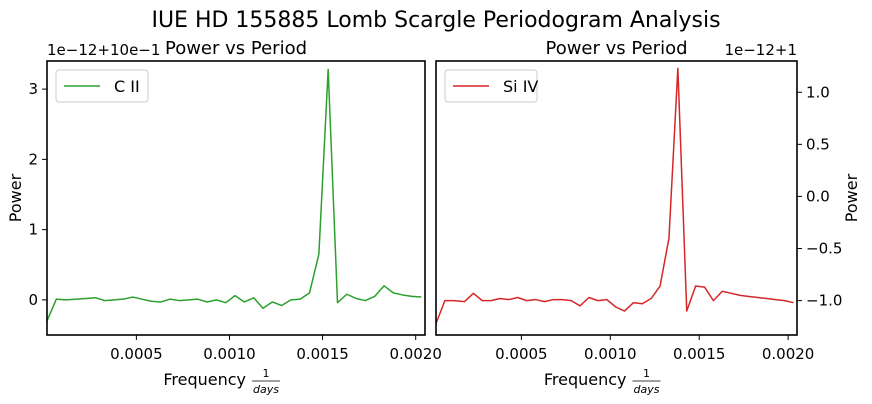  I want to click on left-x-axis-label: Frequency, so click(204, 379).